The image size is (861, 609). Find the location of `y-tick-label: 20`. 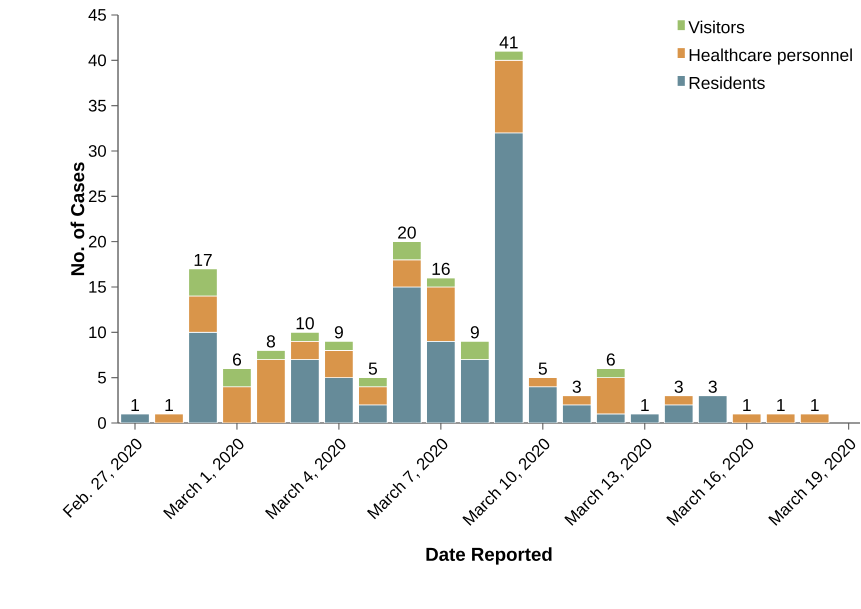

y-tick-label: 20 is located at coordinates (97, 242).